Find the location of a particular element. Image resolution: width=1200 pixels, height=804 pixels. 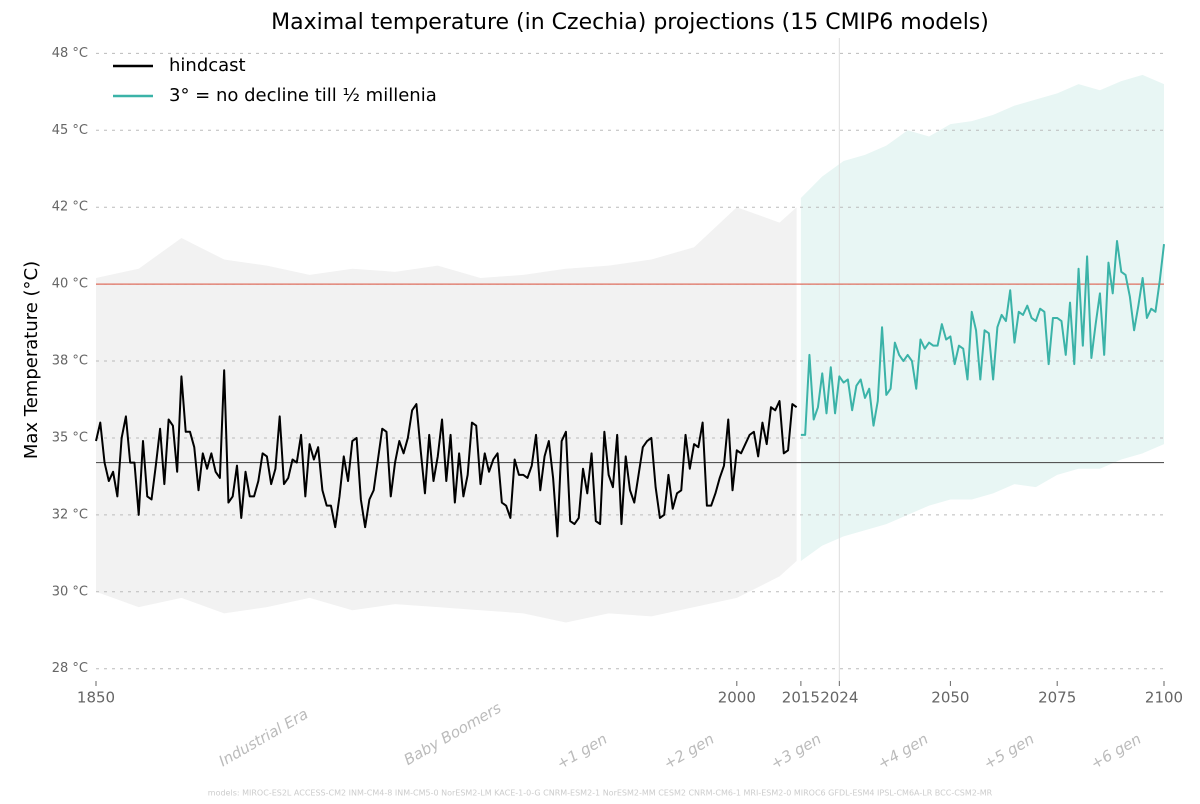

x-tick-label: 2015 is located at coordinates (801, 698).